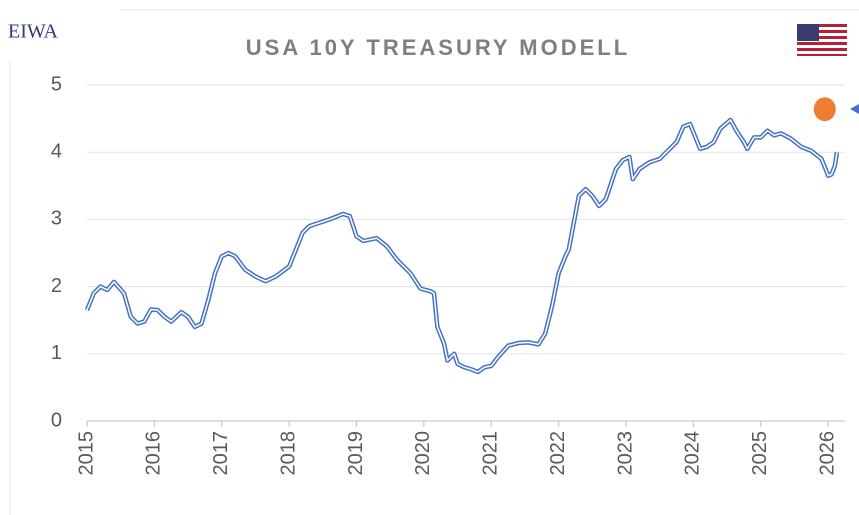  Describe the element at coordinates (423, 453) in the screenshot. I see `x-tick-label: 2020` at that location.